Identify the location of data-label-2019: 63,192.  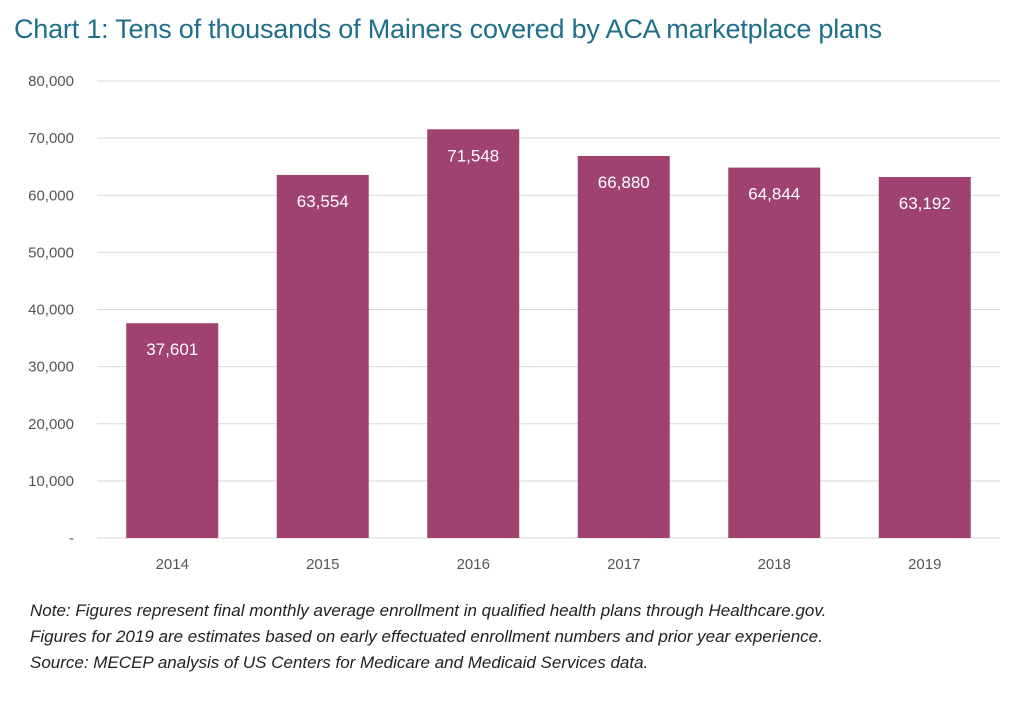
(925, 203).